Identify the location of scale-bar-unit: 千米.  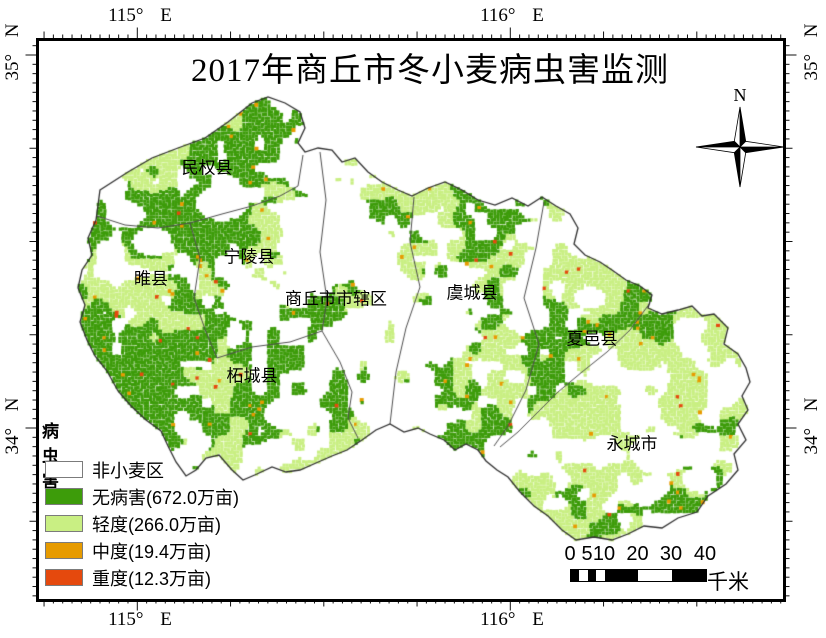
(728, 582).